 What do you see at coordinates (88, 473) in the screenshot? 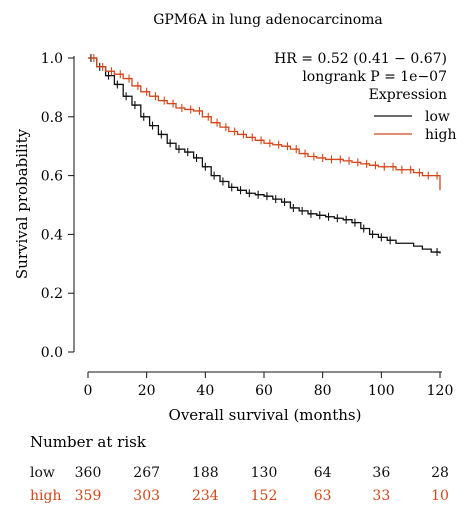
I see `risk-cell: 360` at bounding box center [88, 473].